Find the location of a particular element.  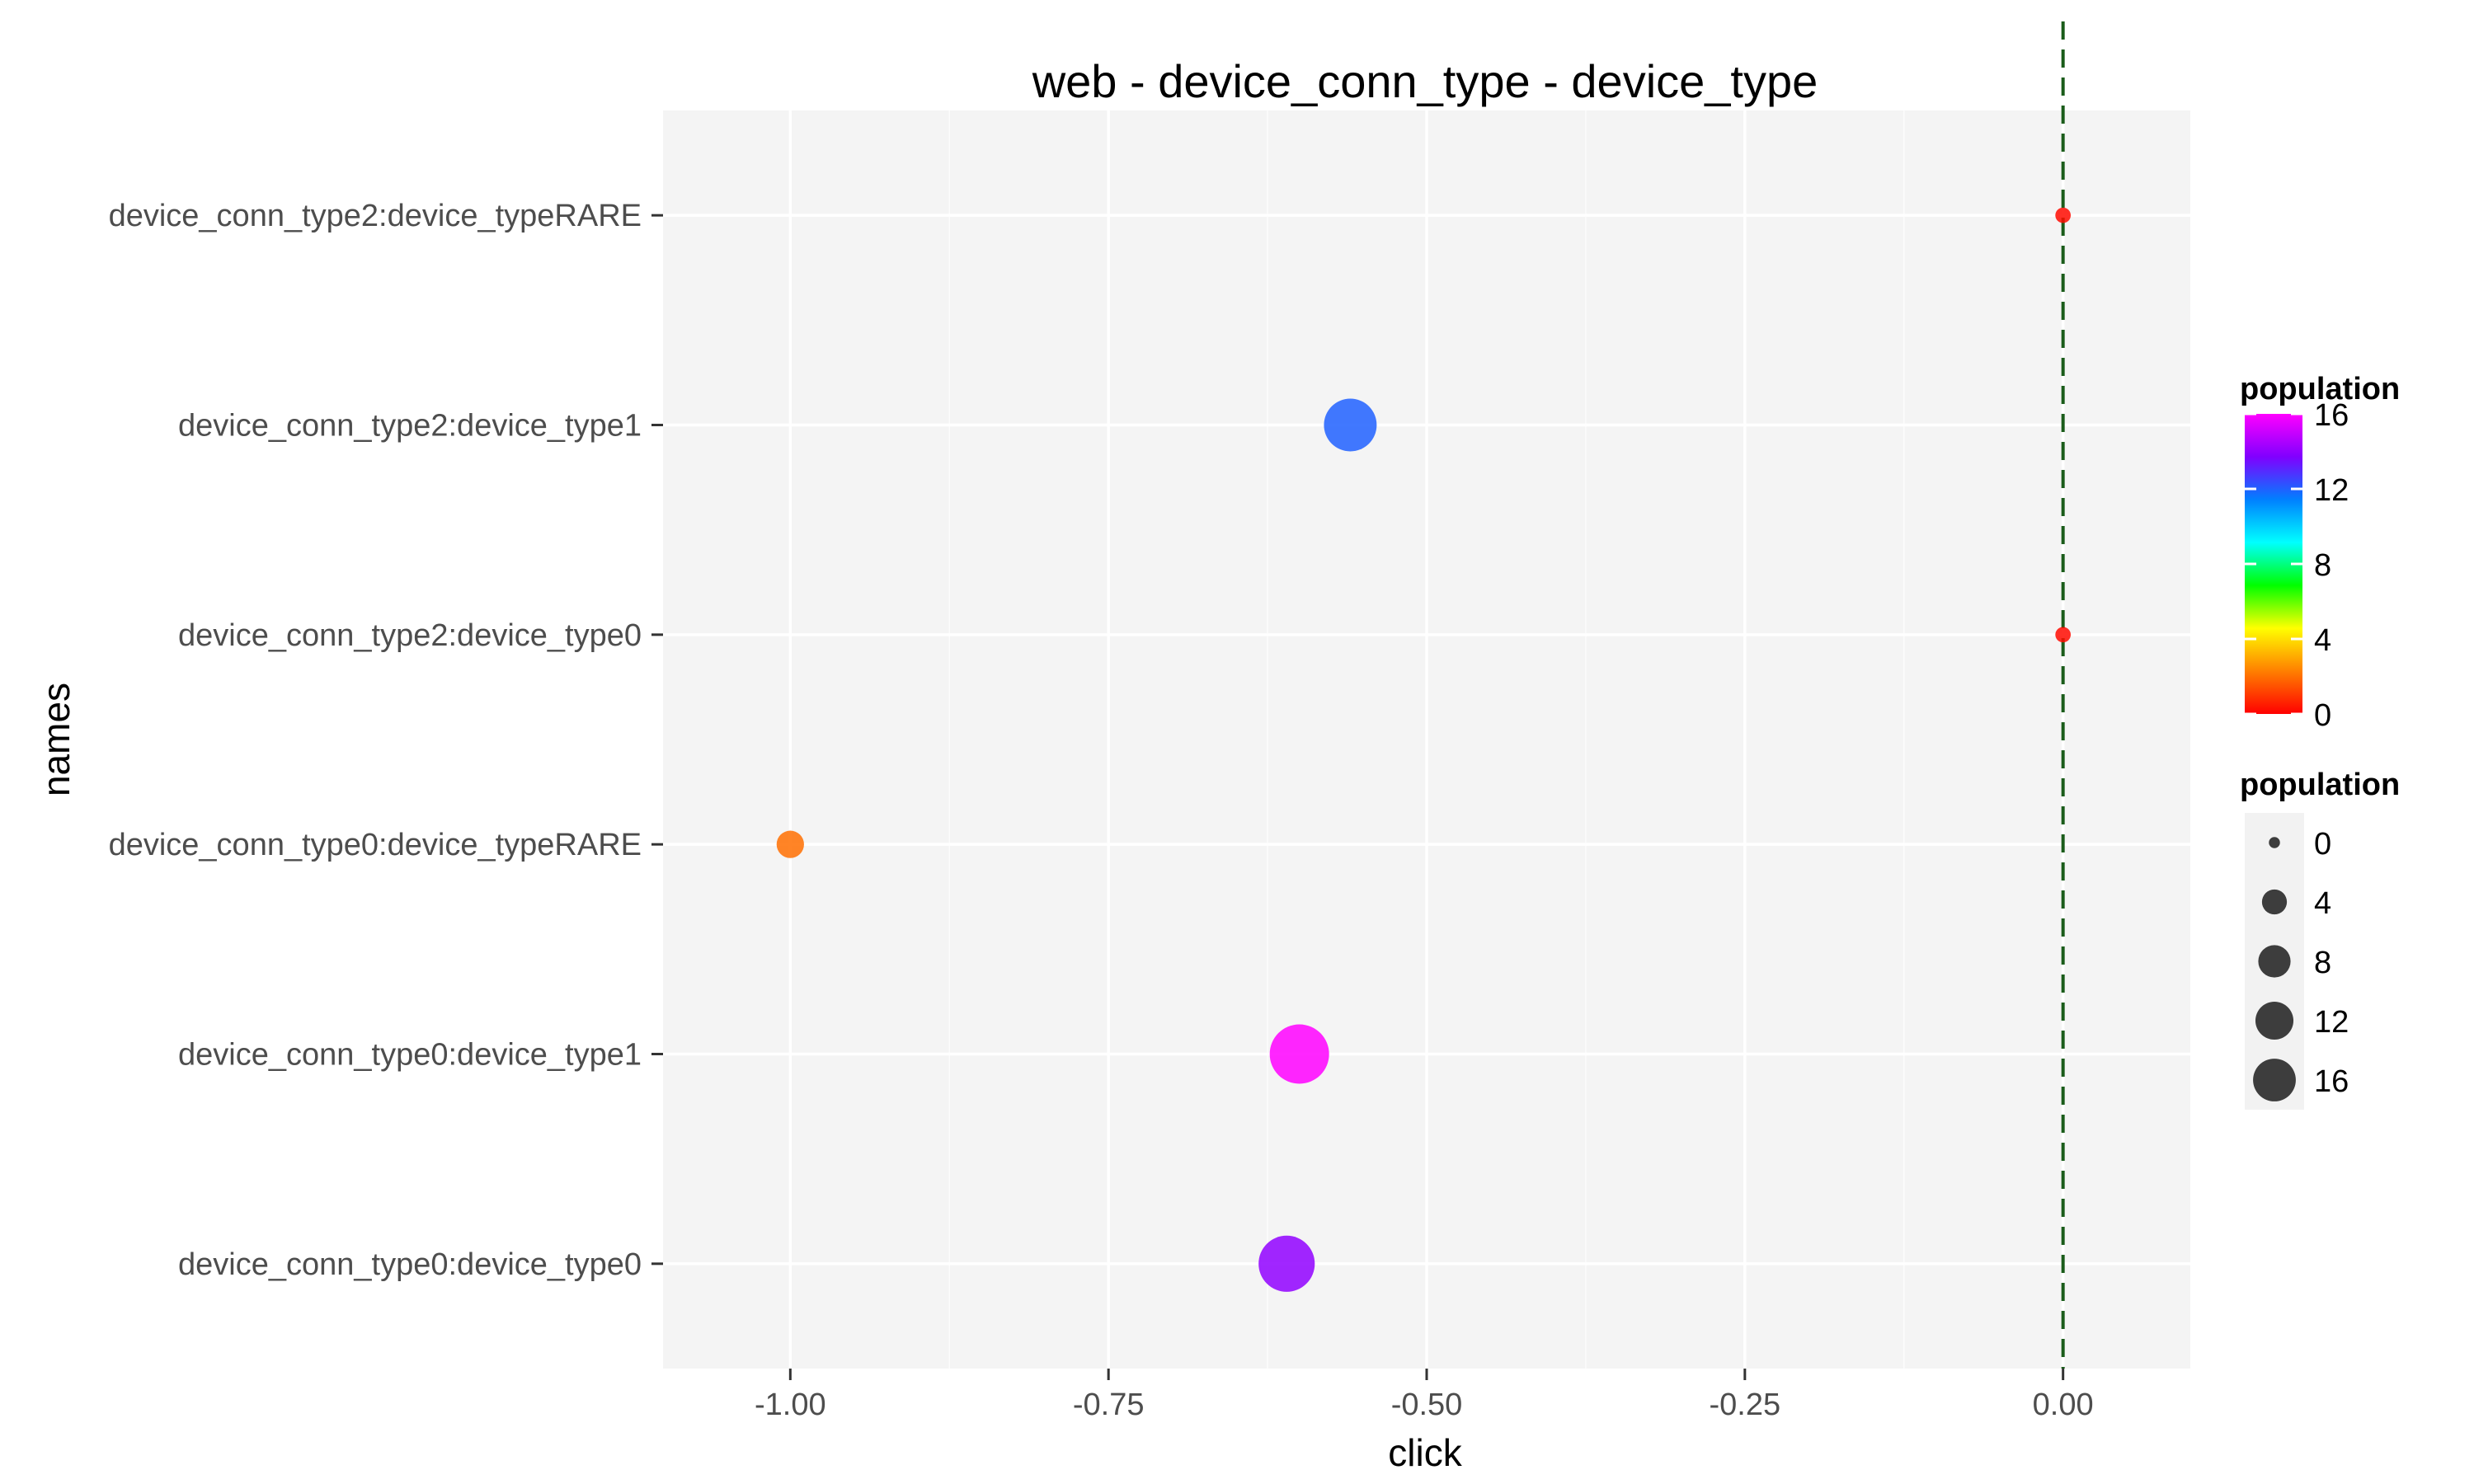

size-legend-label: 16 is located at coordinates (2331, 1081).